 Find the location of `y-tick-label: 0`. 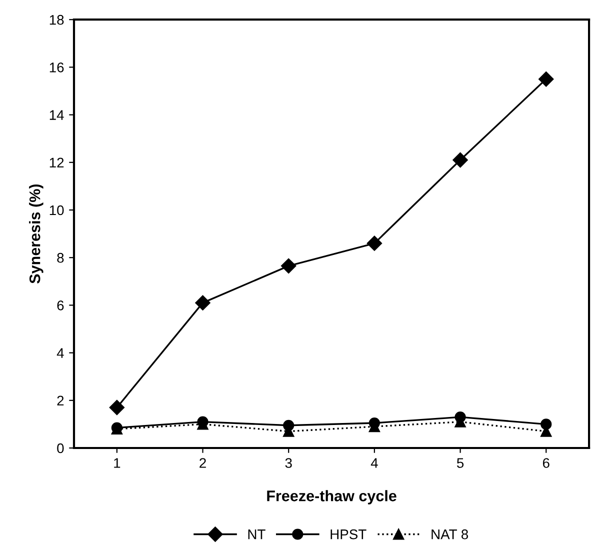

y-tick-label: 0 is located at coordinates (60, 448).